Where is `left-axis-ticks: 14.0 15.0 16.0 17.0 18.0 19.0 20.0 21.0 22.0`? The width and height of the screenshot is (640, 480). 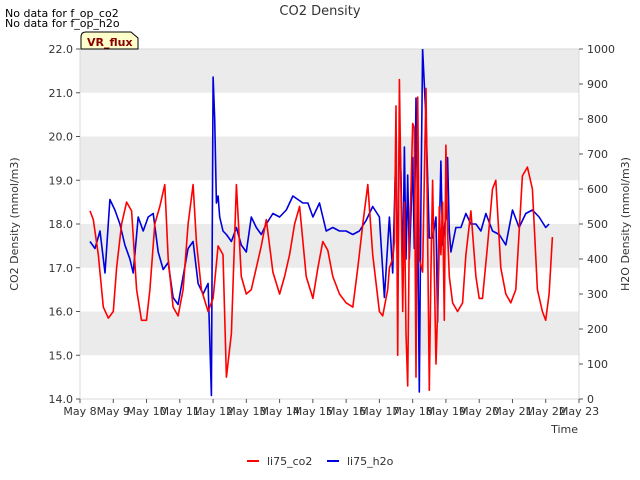 left-axis-ticks: 14.0 15.0 16.0 17.0 18.0 19.0 20.0 21.0 22.0 is located at coordinates (64, 224).